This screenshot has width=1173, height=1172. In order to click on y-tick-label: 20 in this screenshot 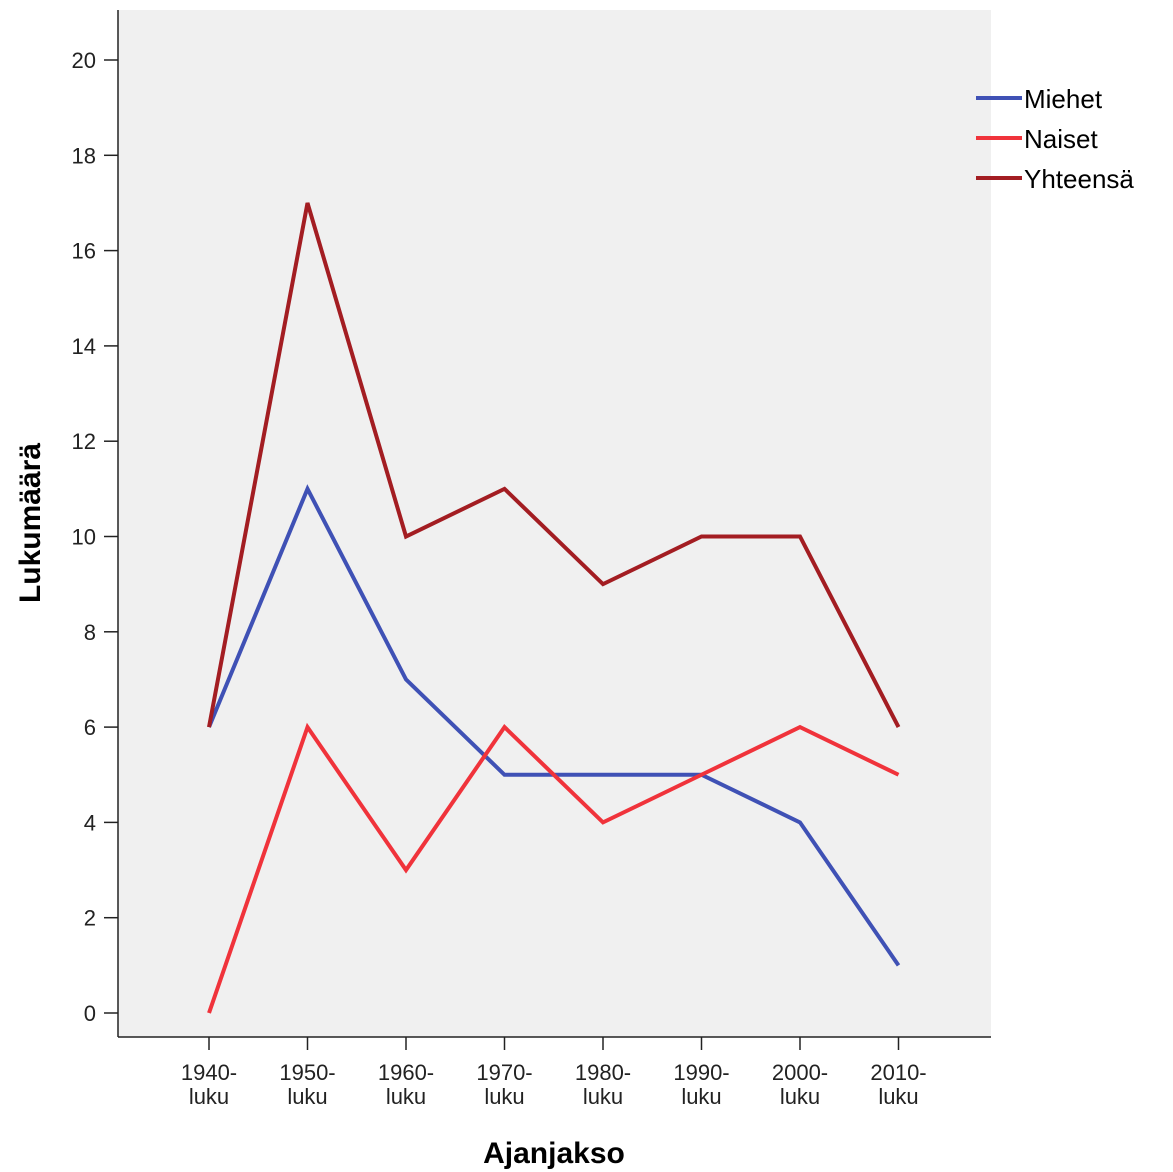, I will do `click(84, 60)`.